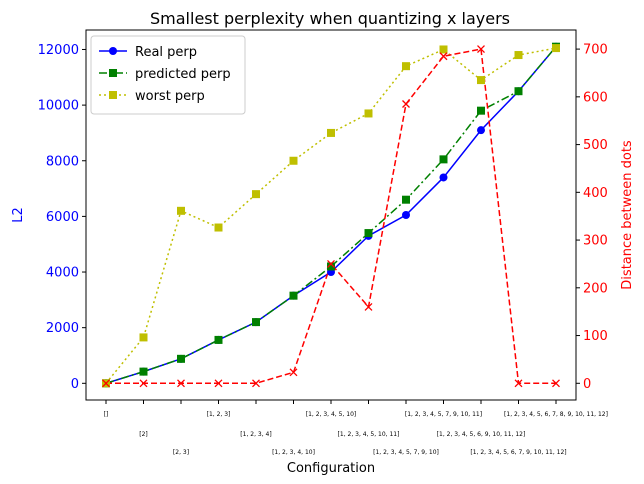 The height and width of the screenshot is (484, 644). What do you see at coordinates (181, 452) in the screenshot?
I see `x-tick-label: [2, 3]` at bounding box center [181, 452].